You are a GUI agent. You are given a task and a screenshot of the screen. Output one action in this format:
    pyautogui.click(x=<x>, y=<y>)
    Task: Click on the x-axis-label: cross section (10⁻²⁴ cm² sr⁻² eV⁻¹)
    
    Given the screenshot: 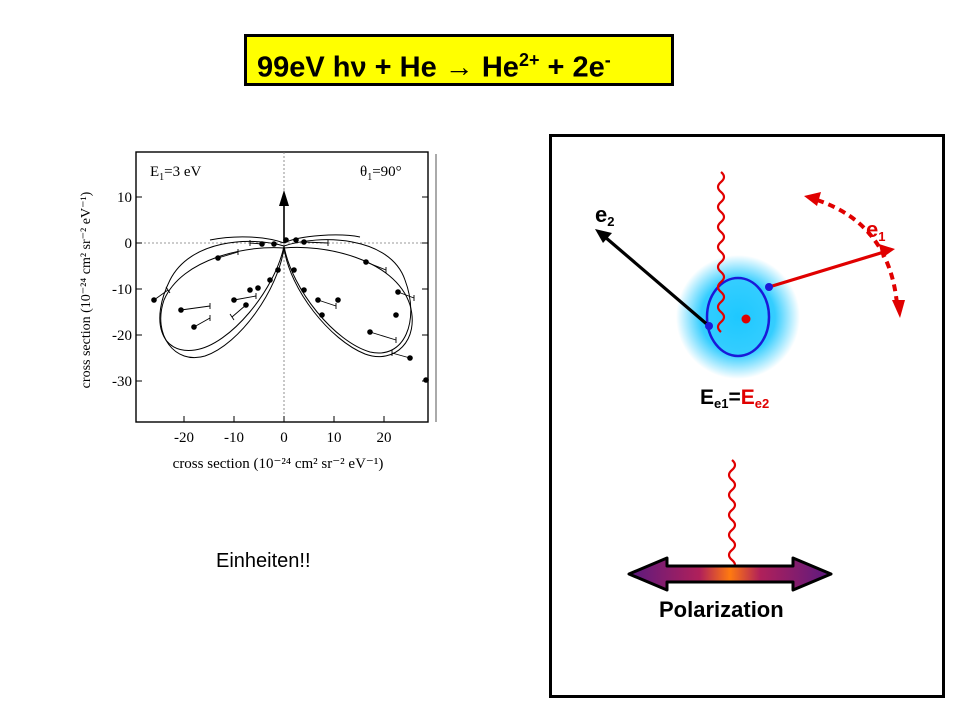 What is the action you would take?
    pyautogui.click(x=278, y=464)
    